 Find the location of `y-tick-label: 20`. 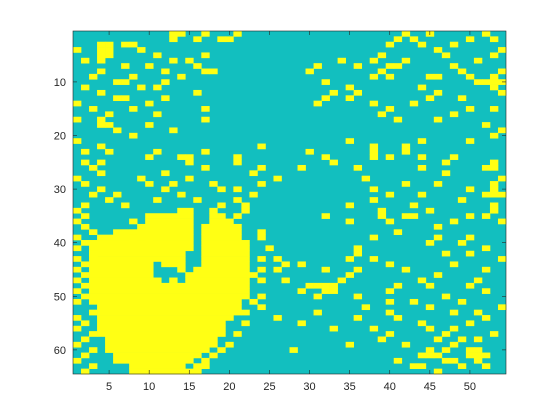

y-tick-label: 20 is located at coordinates (60, 137).